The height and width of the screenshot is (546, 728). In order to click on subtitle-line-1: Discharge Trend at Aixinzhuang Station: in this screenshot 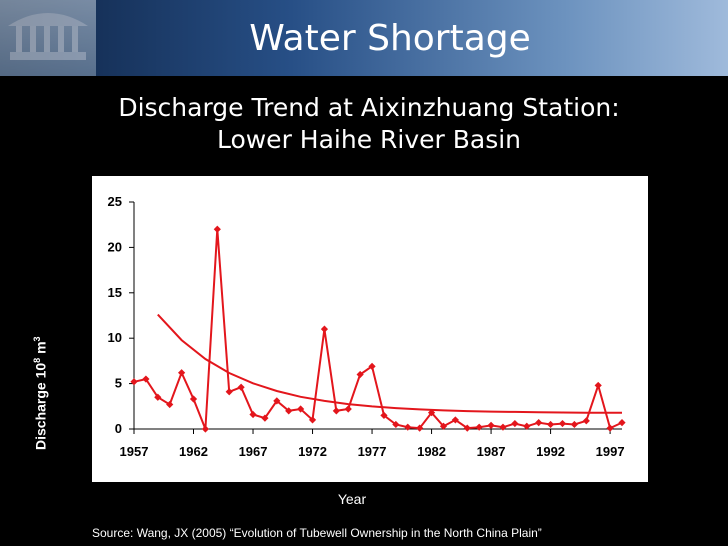, I will do `click(369, 107)`.